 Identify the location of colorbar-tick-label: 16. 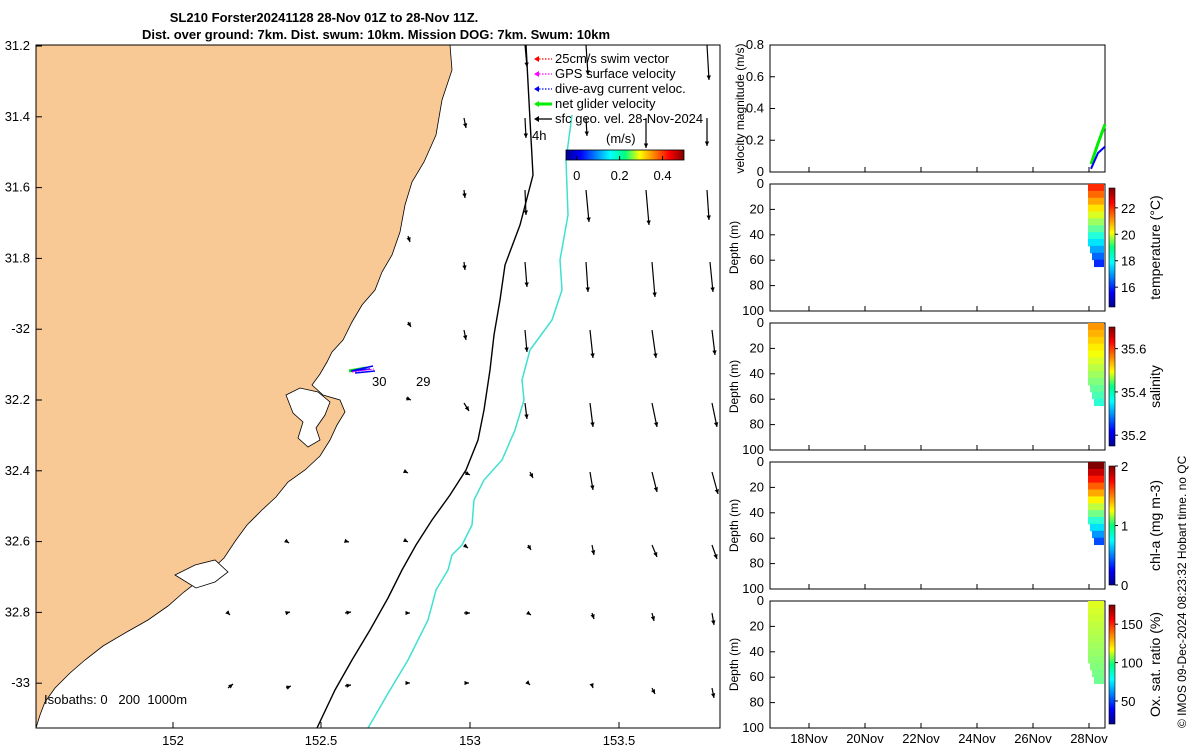
(1128, 287).